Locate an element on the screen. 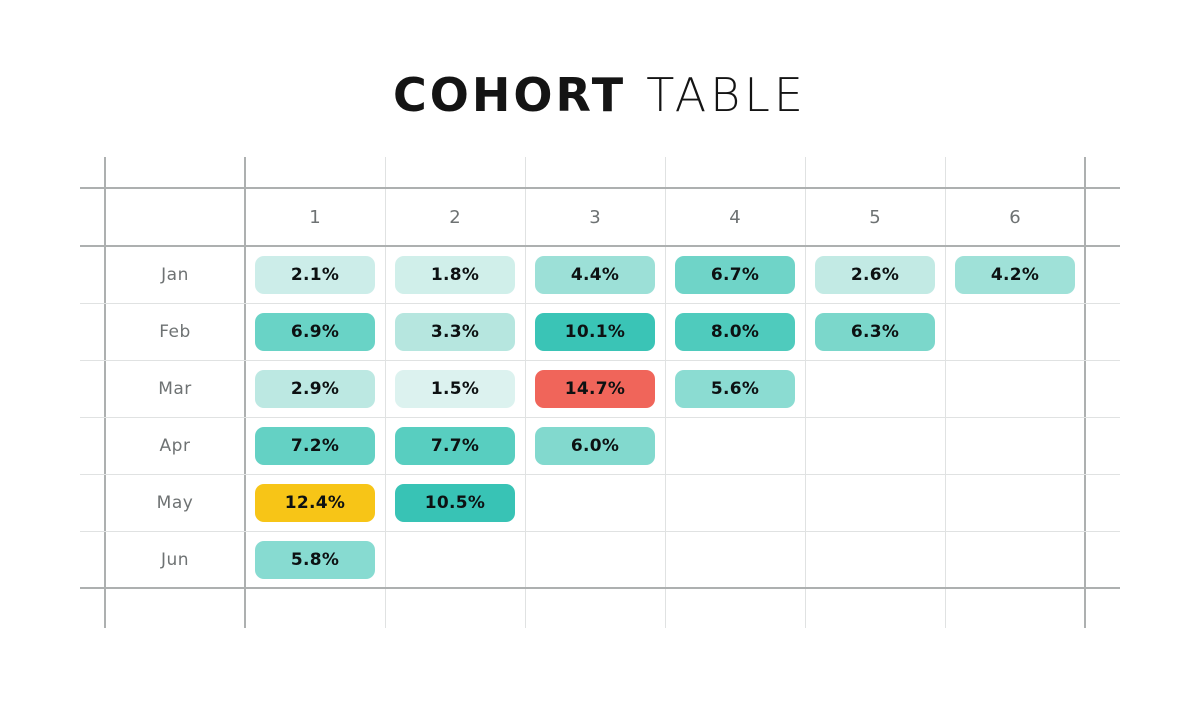 The width and height of the screenshot is (1200, 701). column-header-3: 3 is located at coordinates (595, 217).